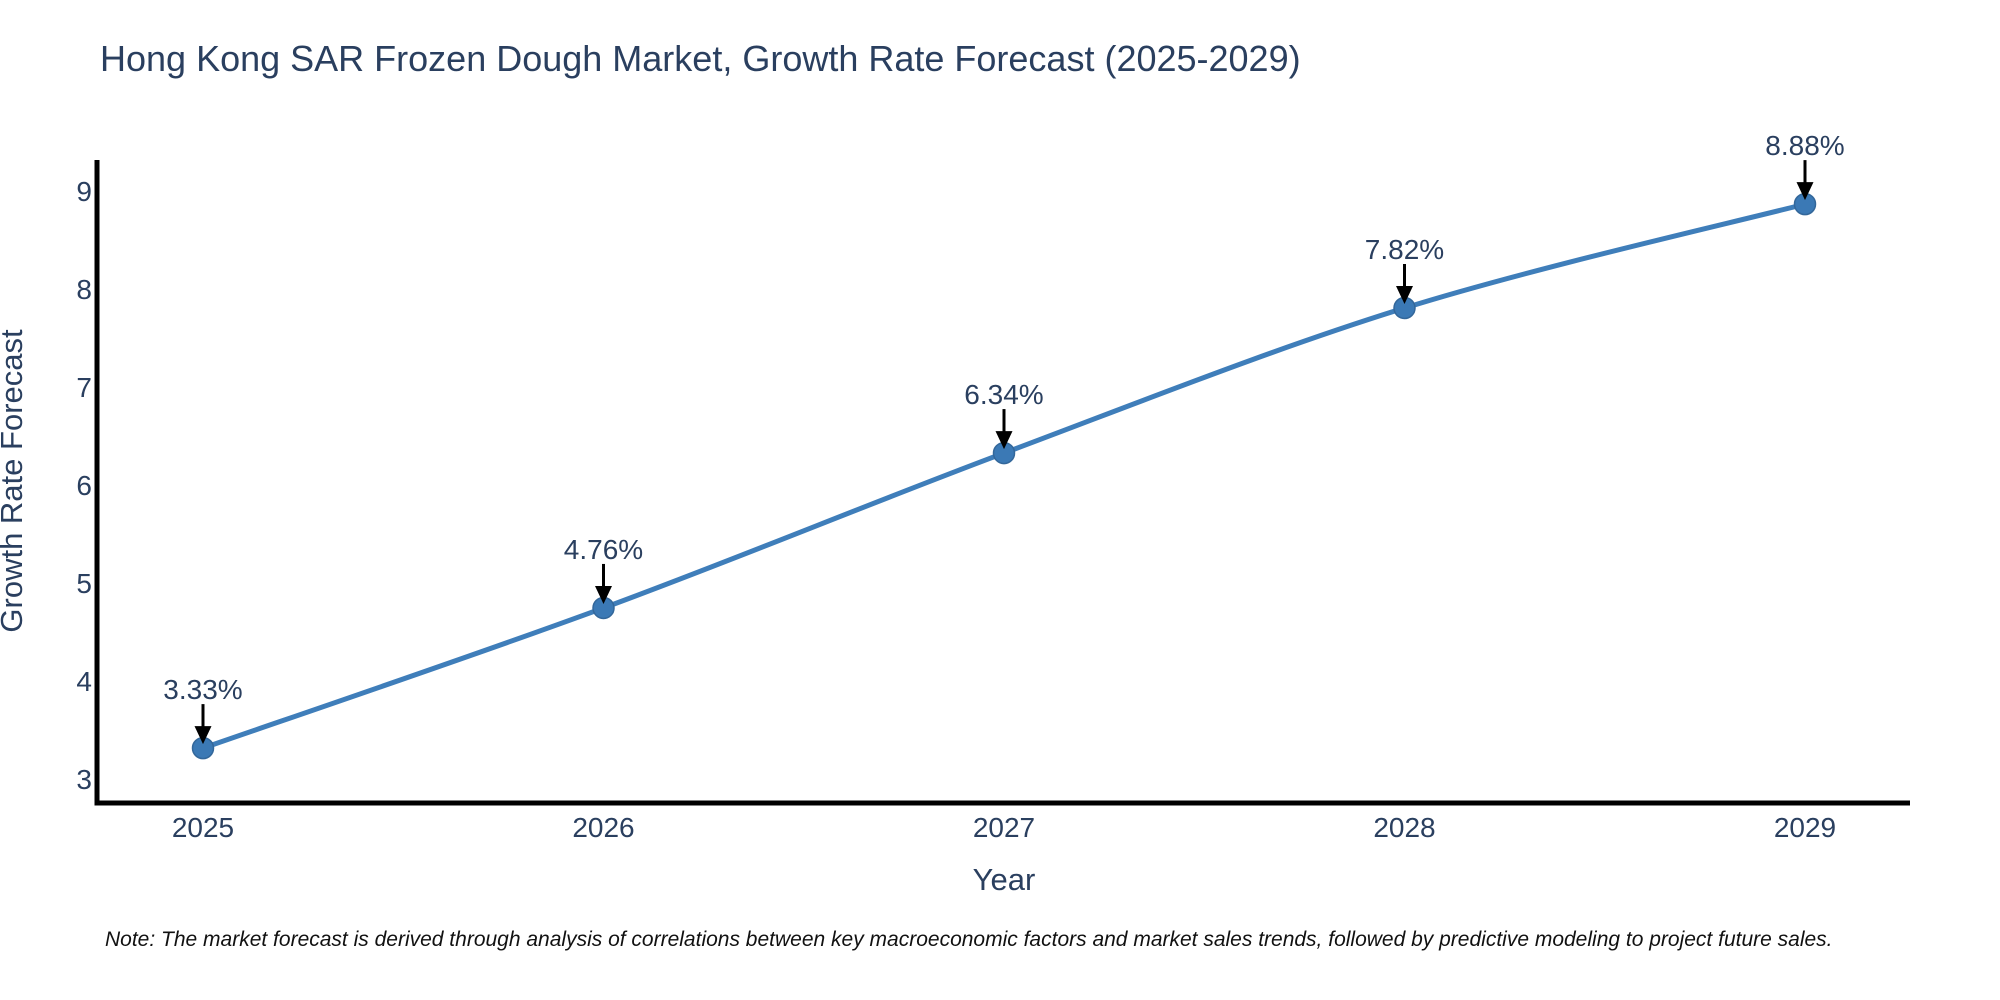 The image size is (2000, 1000). What do you see at coordinates (603, 827) in the screenshot?
I see `x-tick-2026: 2026` at bounding box center [603, 827].